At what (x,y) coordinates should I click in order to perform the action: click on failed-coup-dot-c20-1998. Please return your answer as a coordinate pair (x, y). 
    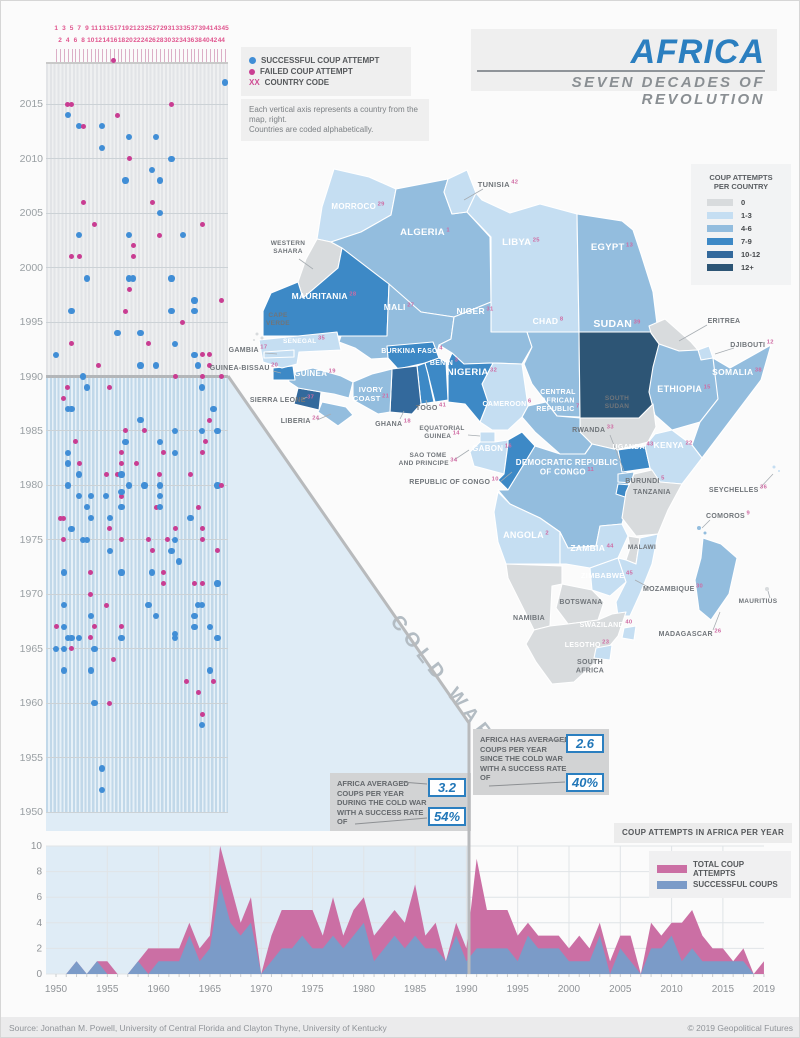
    Looking at the image, I should click on (129, 289).